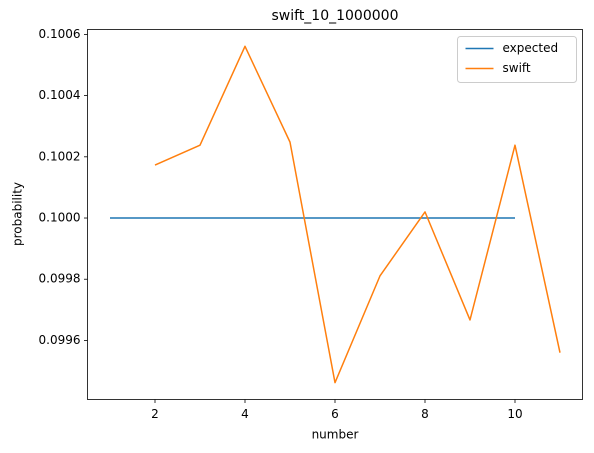  Describe the element at coordinates (18, 214) in the screenshot. I see `y-axis-label: probability` at that location.